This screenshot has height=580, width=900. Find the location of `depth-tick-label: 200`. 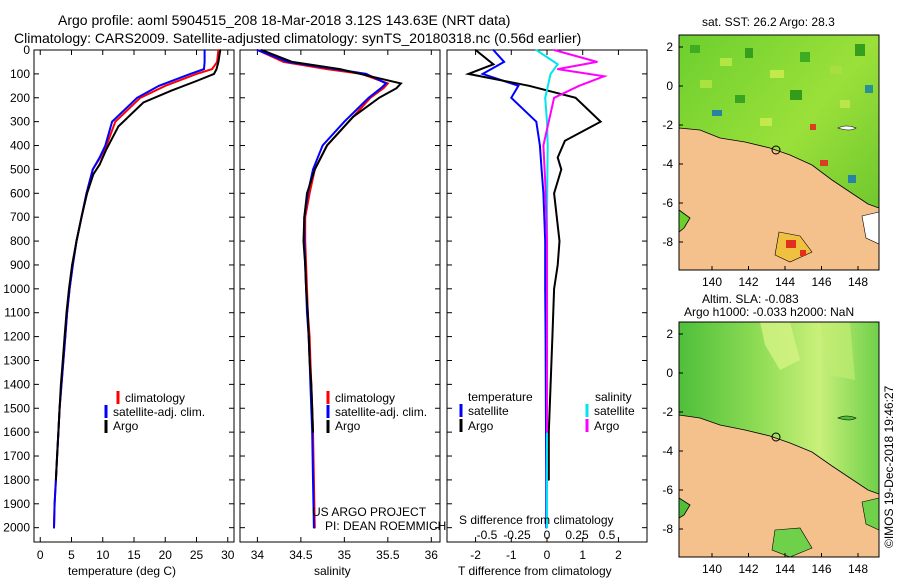

depth-tick-label: 200 is located at coordinates (20, 98).